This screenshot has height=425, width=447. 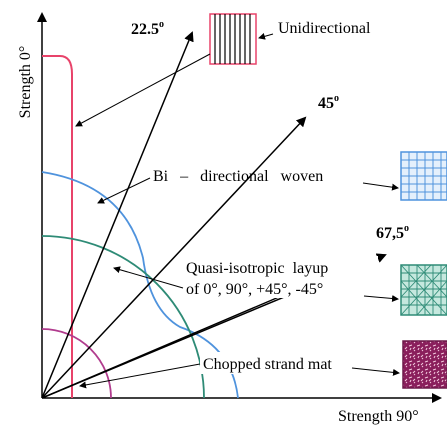 What do you see at coordinates (76, 363) in the screenshot?
I see `chopped-strand-curve` at bounding box center [76, 363].